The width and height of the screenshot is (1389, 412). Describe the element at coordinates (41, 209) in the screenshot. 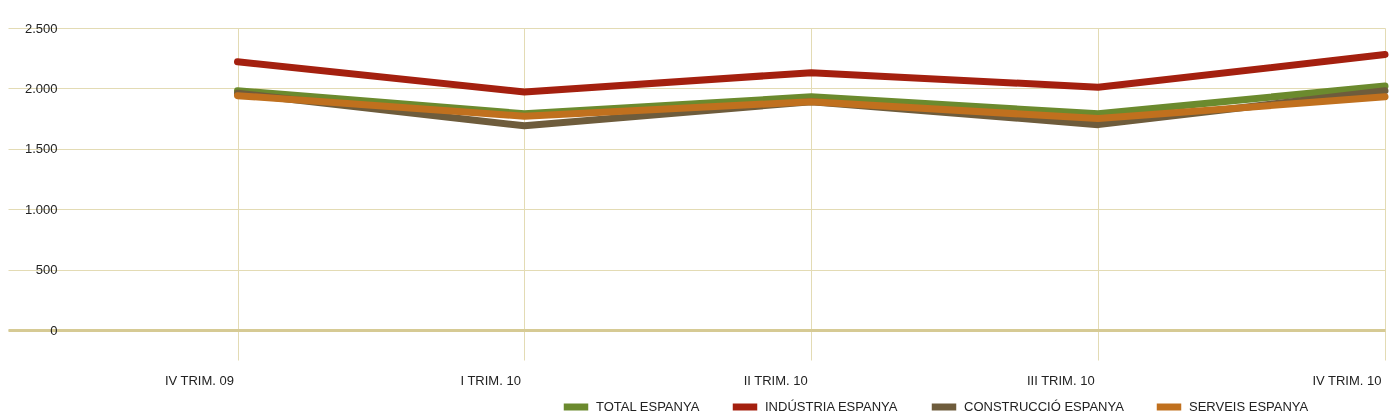

I see `y-tick-label: 1.000` at that location.